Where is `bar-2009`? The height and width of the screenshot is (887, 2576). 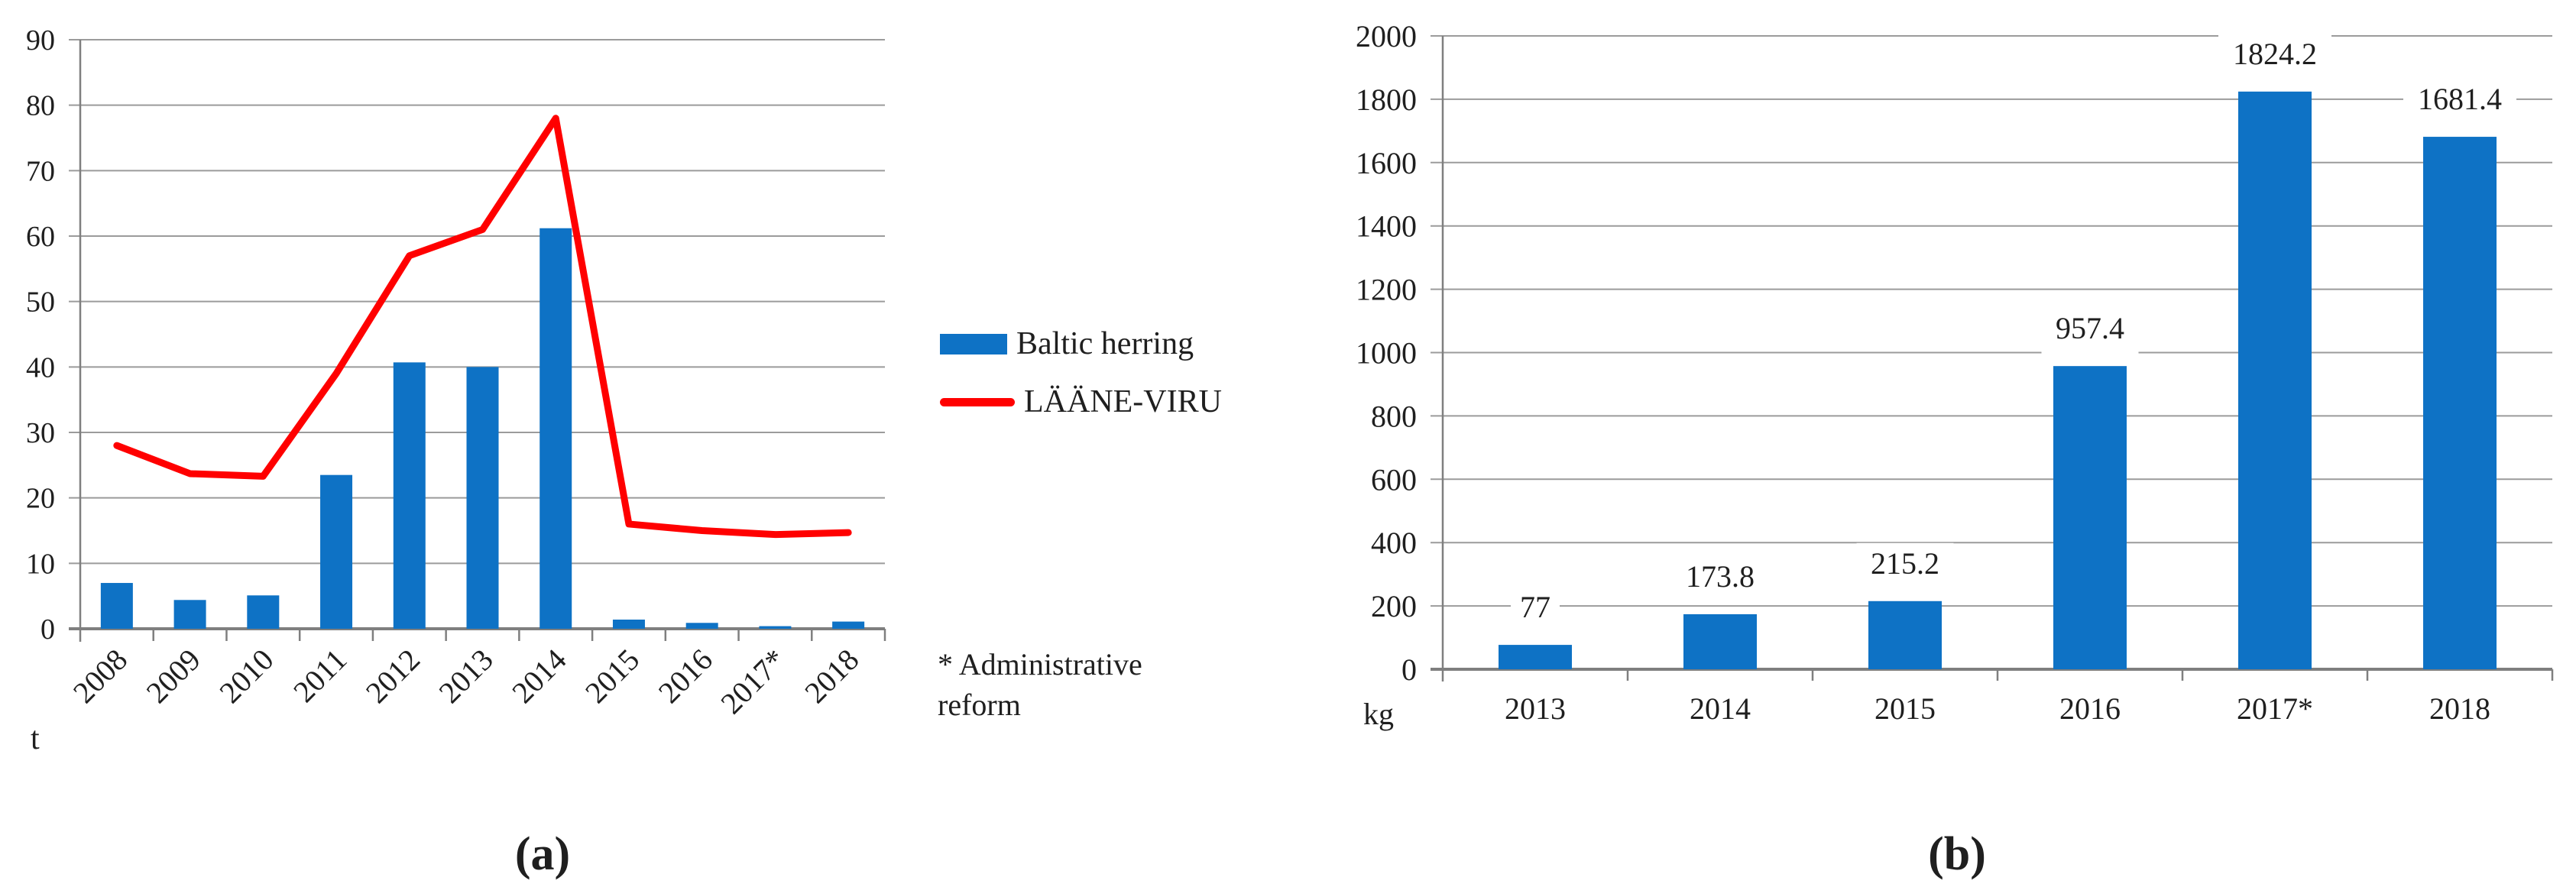
bar-2009 is located at coordinates (189, 614).